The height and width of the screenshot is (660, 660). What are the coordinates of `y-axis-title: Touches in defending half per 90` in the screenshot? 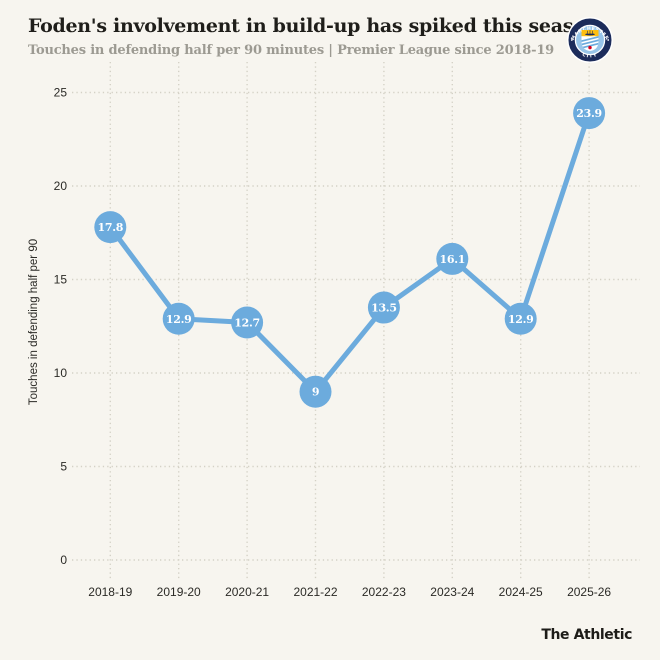 It's located at (34, 322).